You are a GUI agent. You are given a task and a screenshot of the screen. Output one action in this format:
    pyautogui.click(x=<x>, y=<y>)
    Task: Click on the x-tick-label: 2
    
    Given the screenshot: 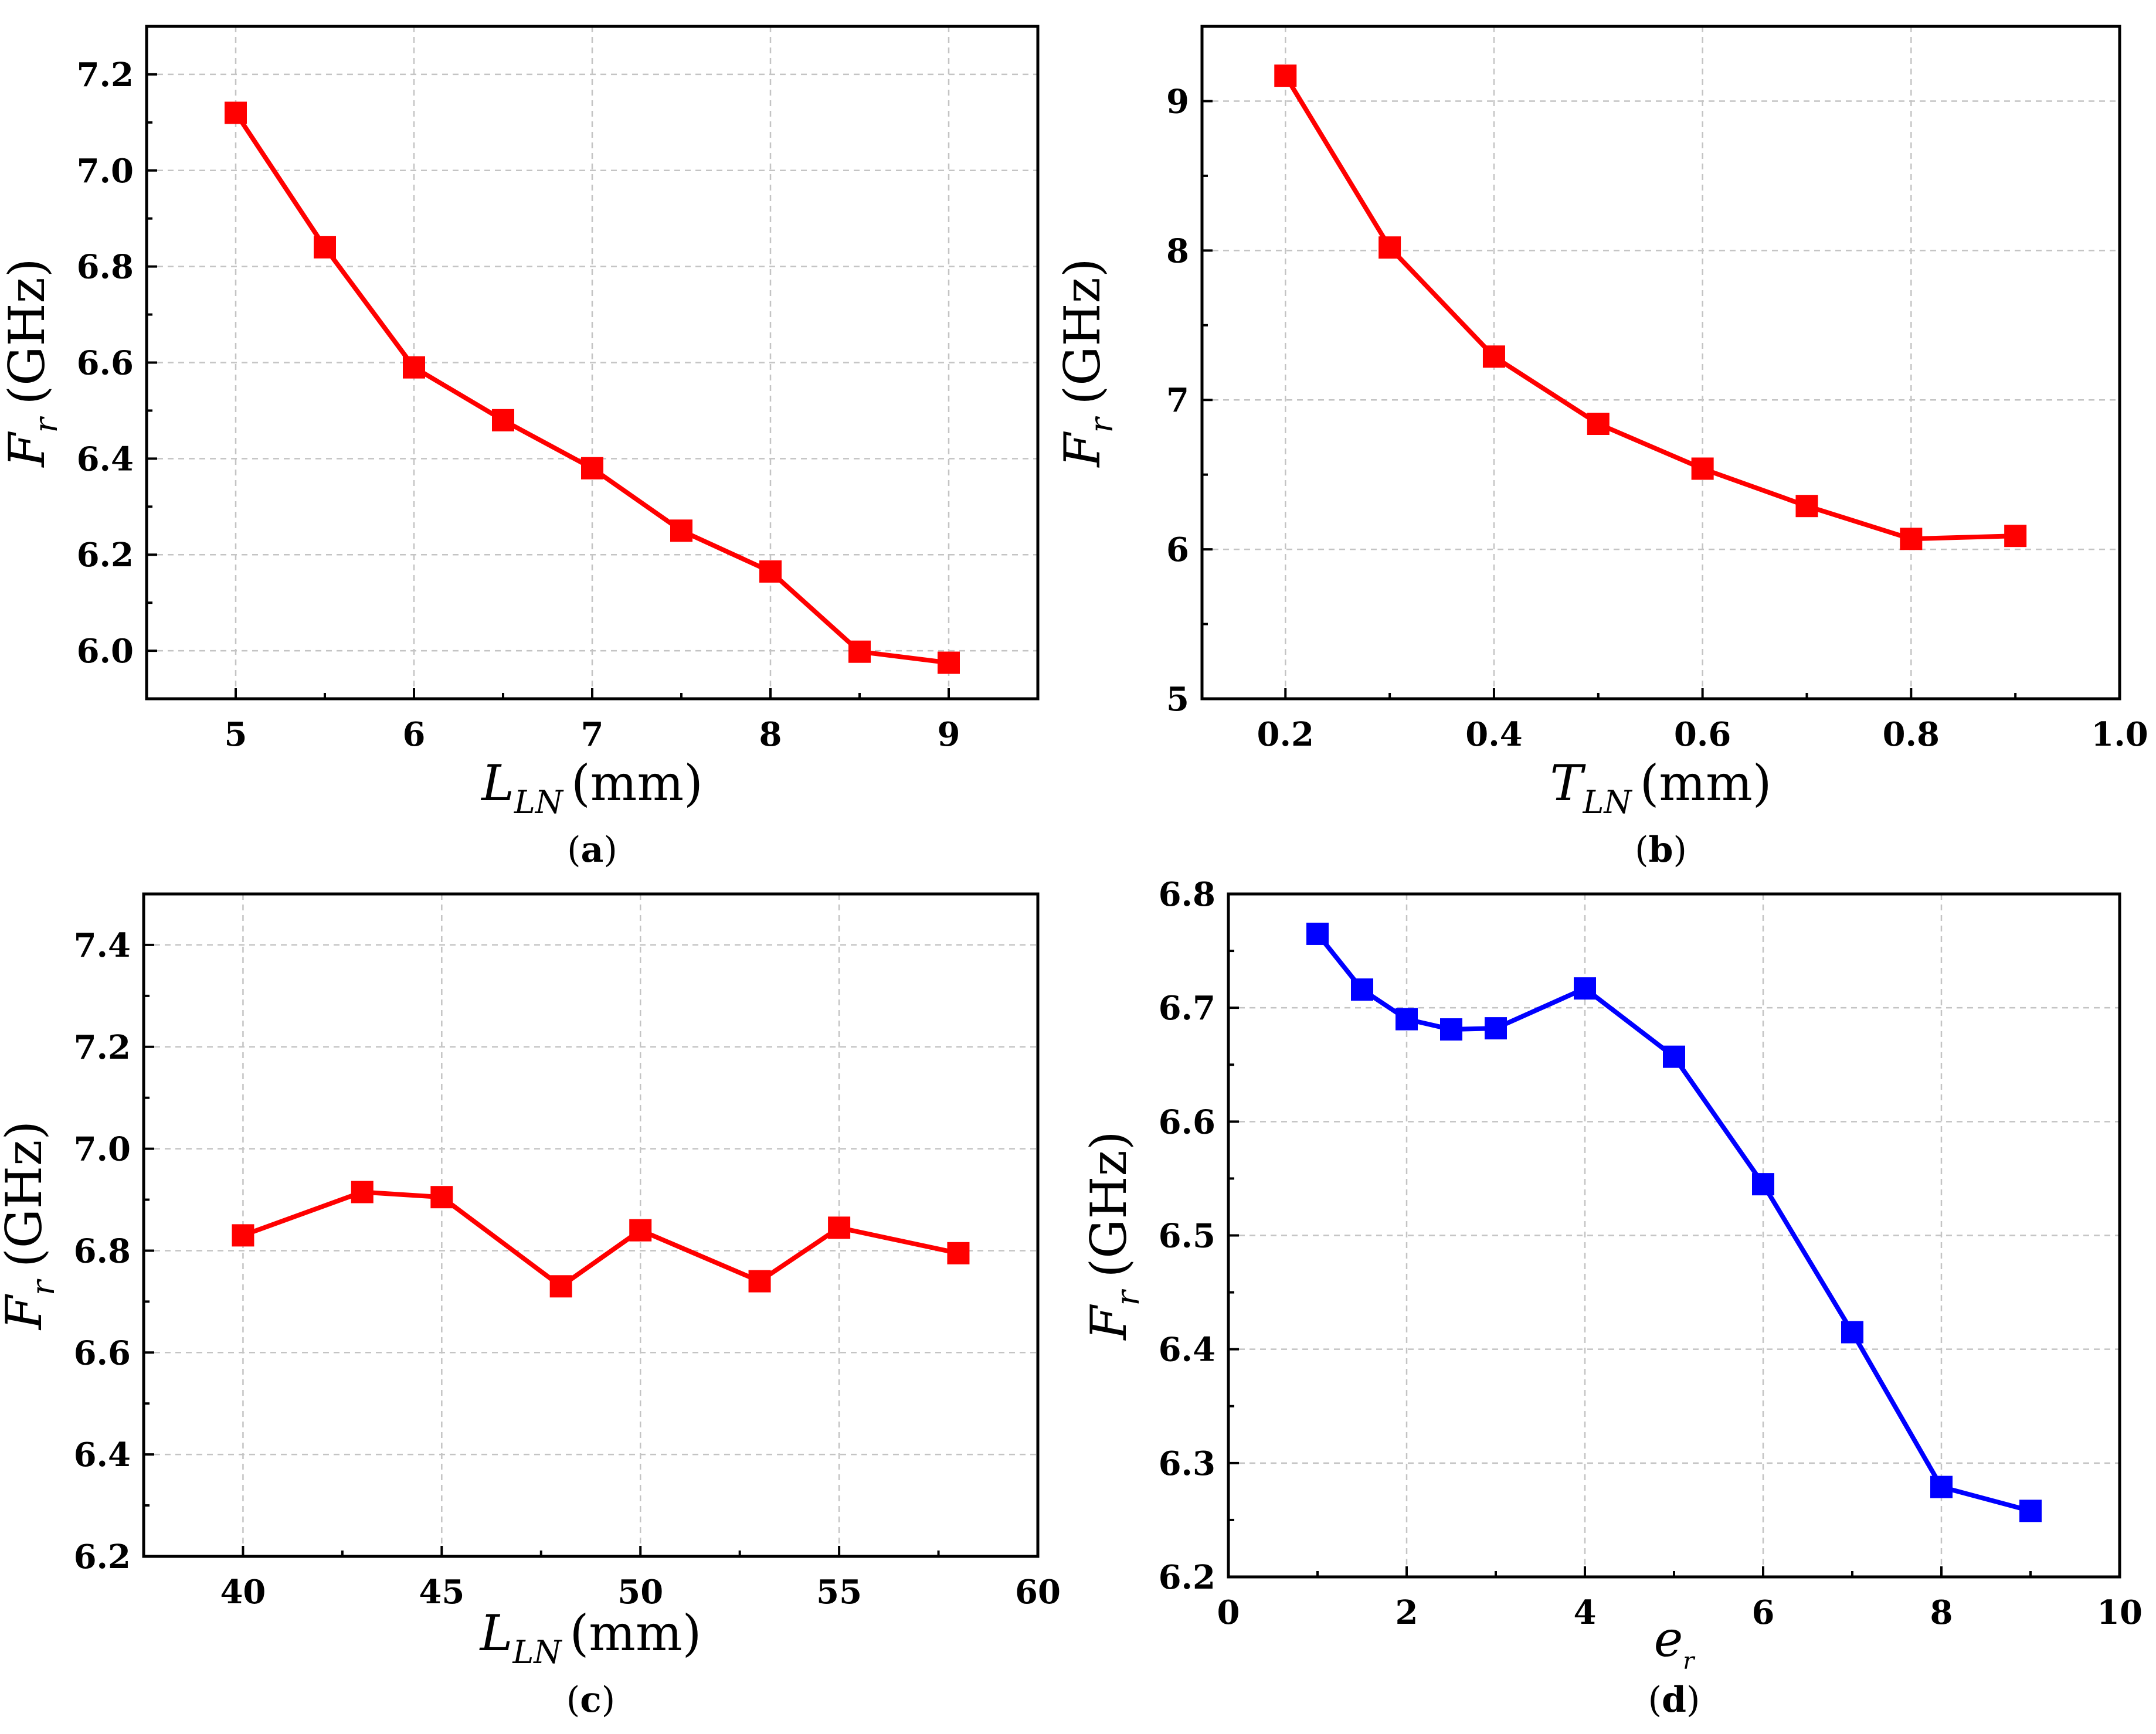 What is the action you would take?
    pyautogui.click(x=1407, y=1612)
    